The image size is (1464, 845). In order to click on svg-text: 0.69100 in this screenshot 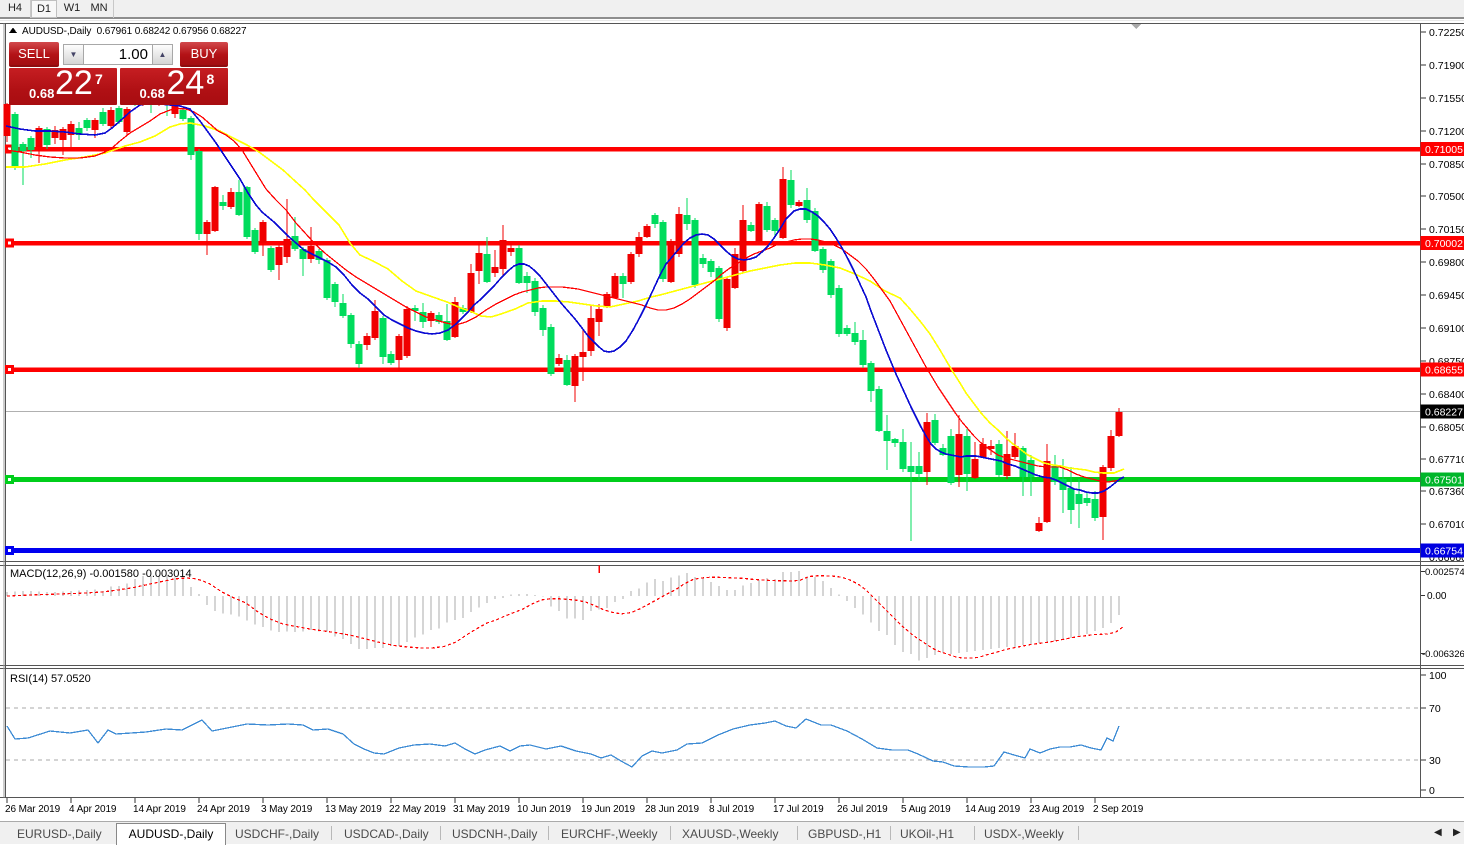, I will do `click(1446, 329)`.